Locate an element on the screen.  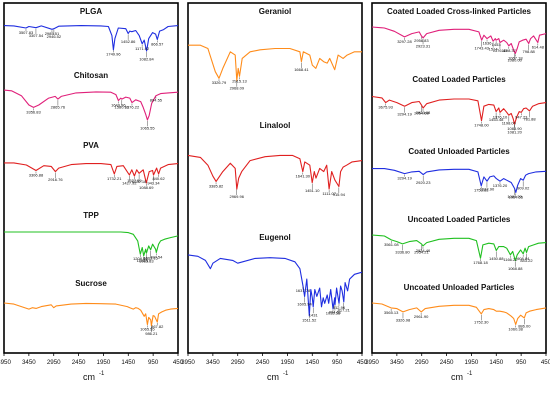
peak-label: 1065.55 is located at coordinates (147, 127).